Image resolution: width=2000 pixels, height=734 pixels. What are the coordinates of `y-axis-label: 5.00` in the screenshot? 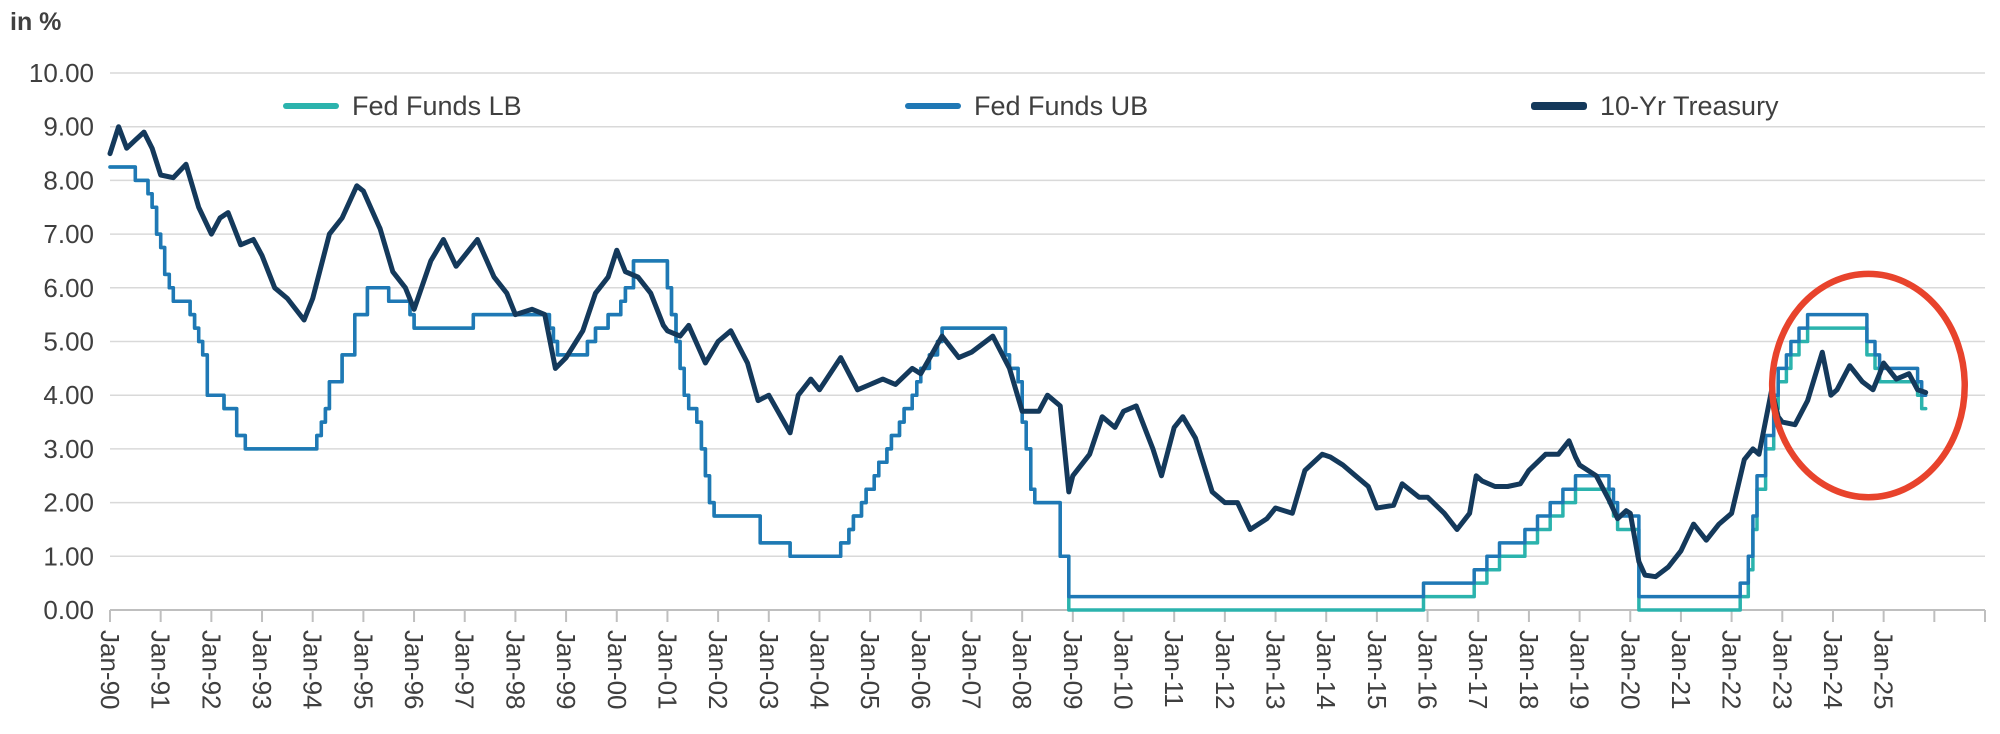 It's located at (68, 342).